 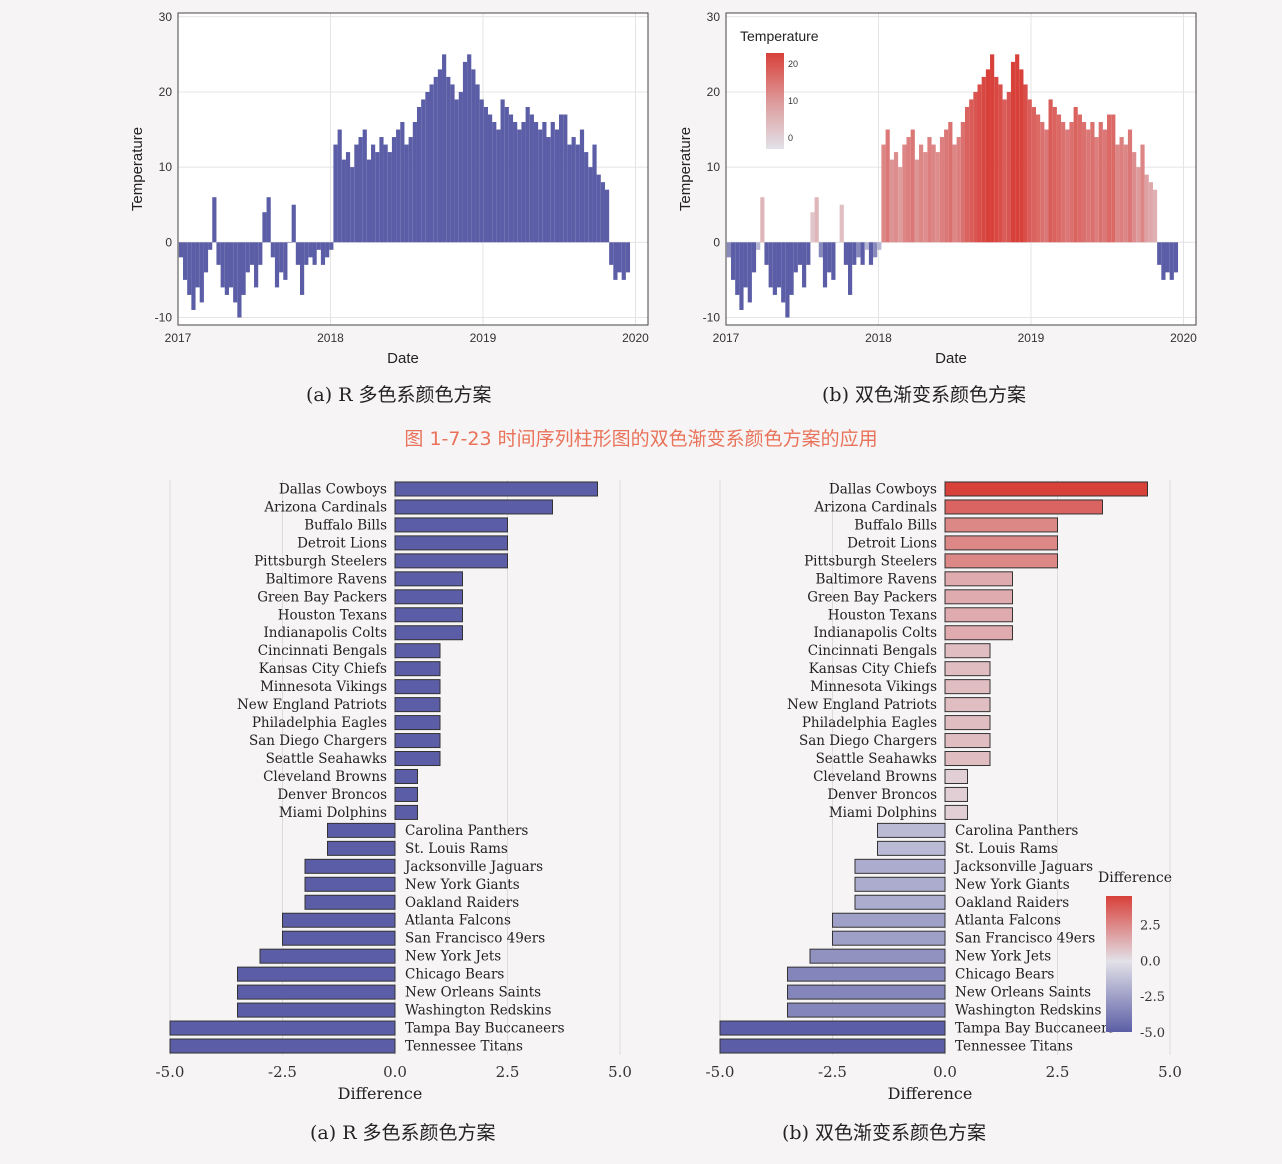 What do you see at coordinates (884, 1133) in the screenshot?
I see `caption-bar-b: (b) 双色渐变系颜色方案` at bounding box center [884, 1133].